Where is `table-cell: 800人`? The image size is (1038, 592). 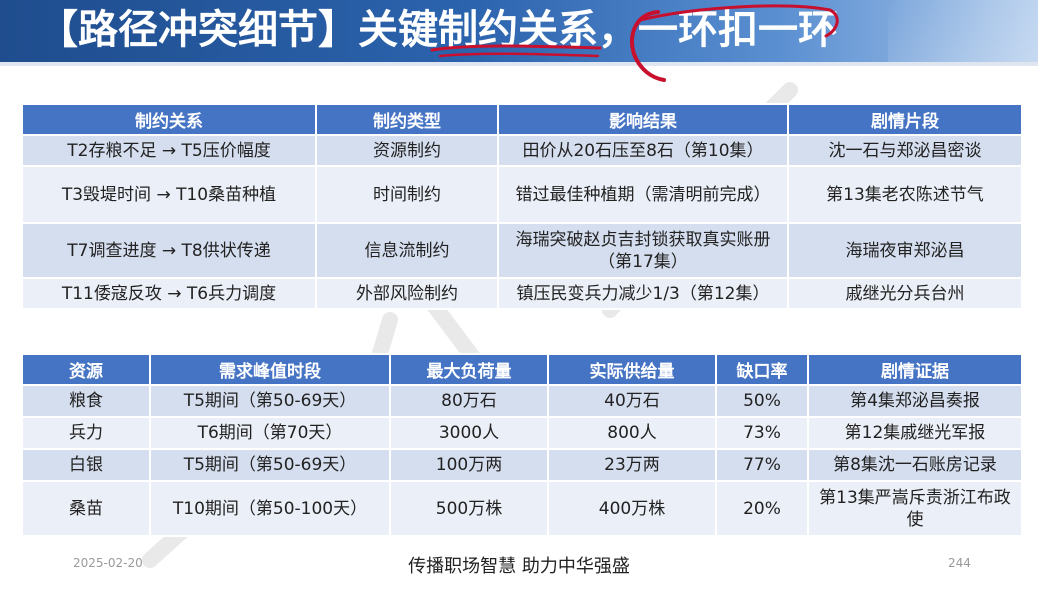
table-cell: 800人 is located at coordinates (632, 433).